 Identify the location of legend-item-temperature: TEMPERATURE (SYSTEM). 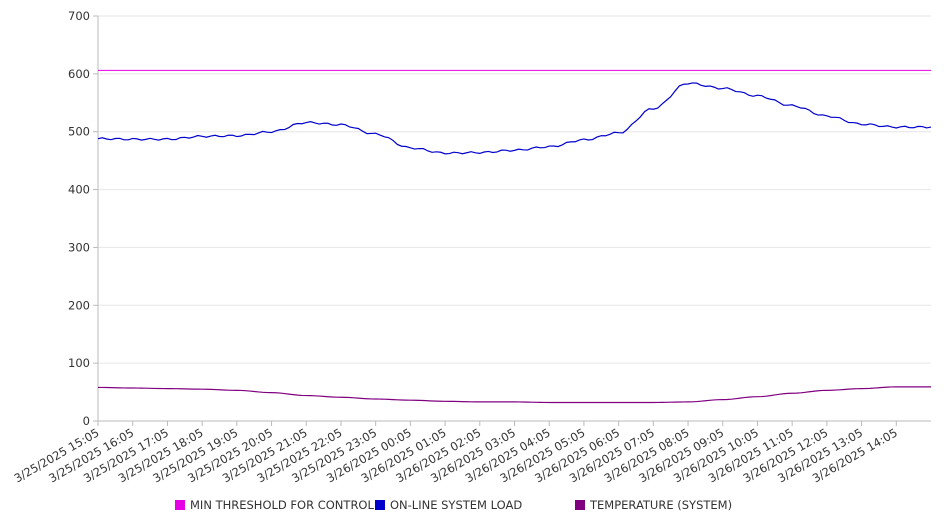
(653, 505).